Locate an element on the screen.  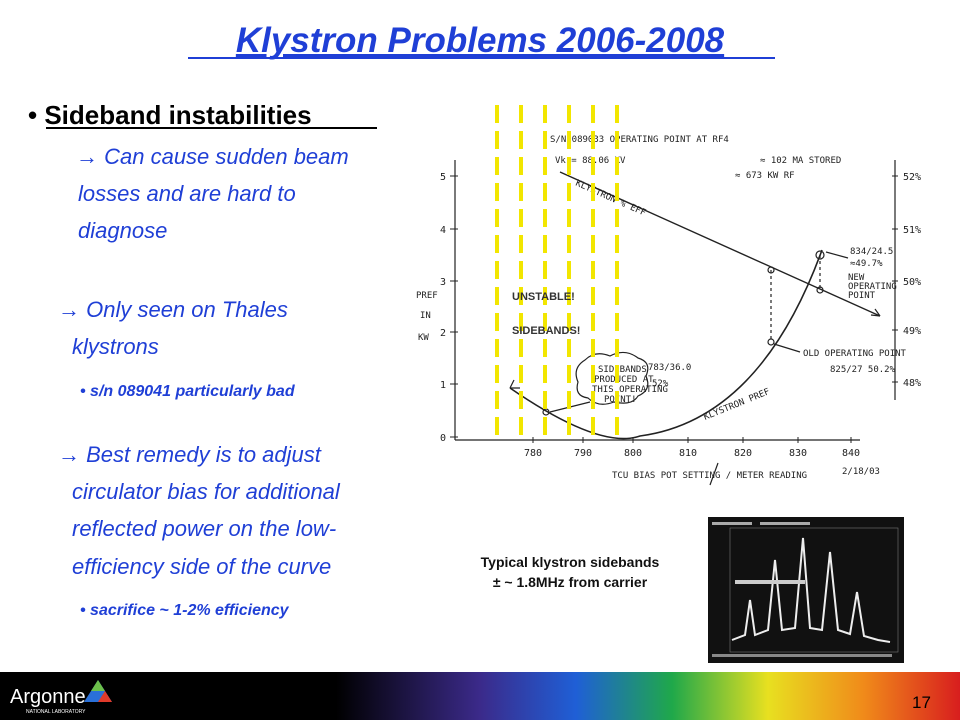
y-label: KW is located at coordinates (423, 338).